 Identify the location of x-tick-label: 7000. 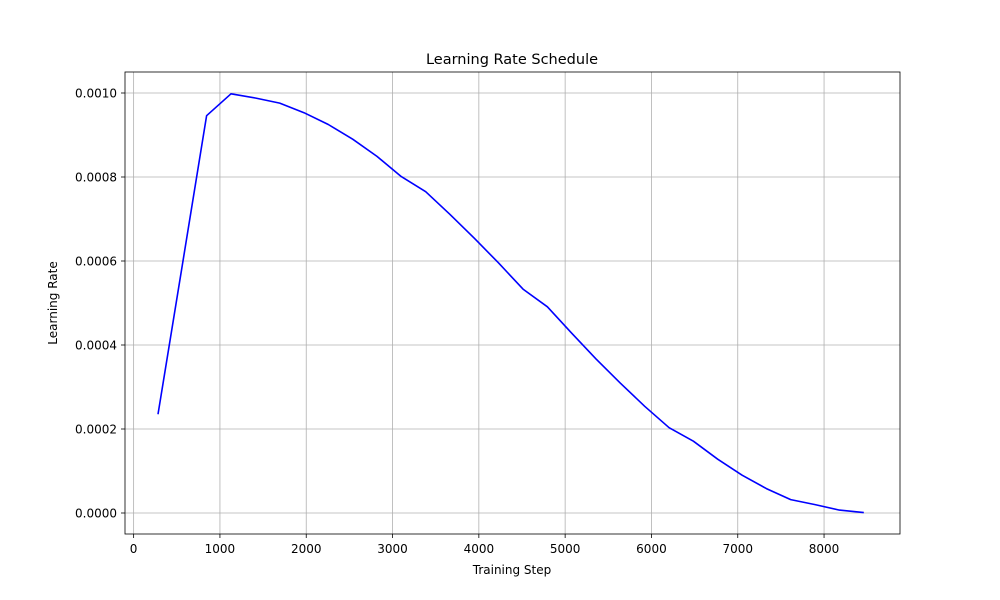
(737, 549).